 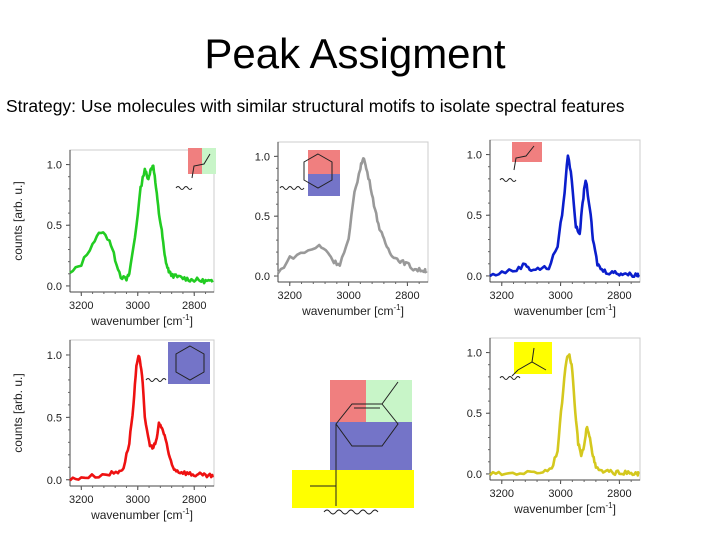 I want to click on motif-yellow-region, so click(x=353, y=489).